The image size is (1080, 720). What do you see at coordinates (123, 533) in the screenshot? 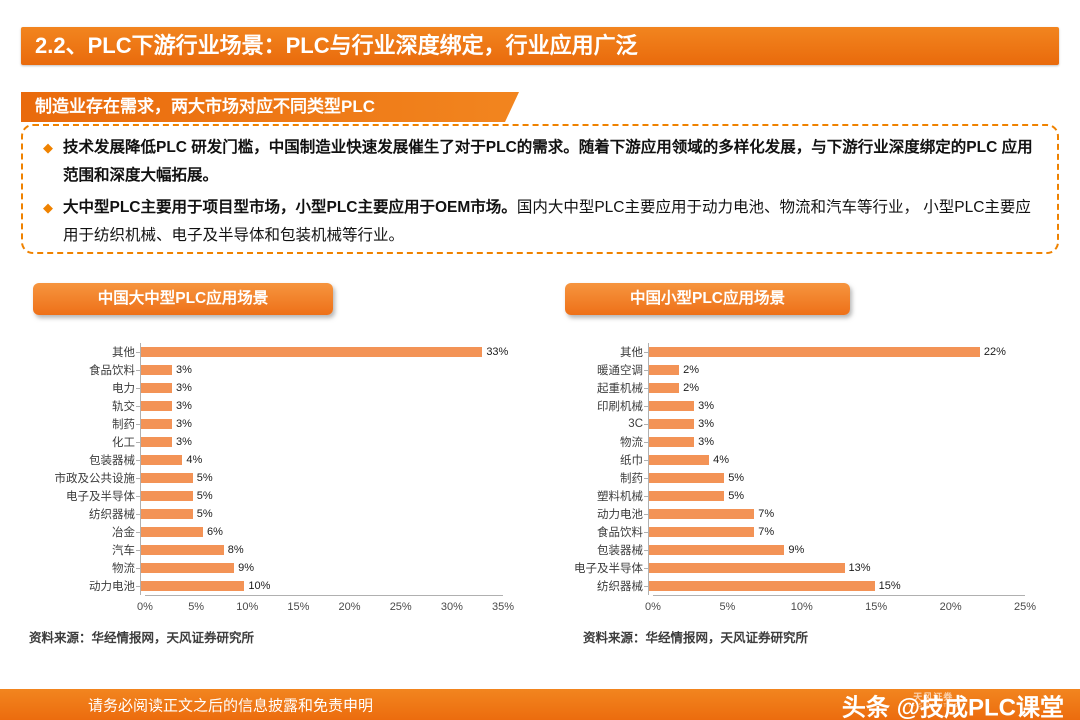
I see `category-label: 冶金` at bounding box center [123, 533].